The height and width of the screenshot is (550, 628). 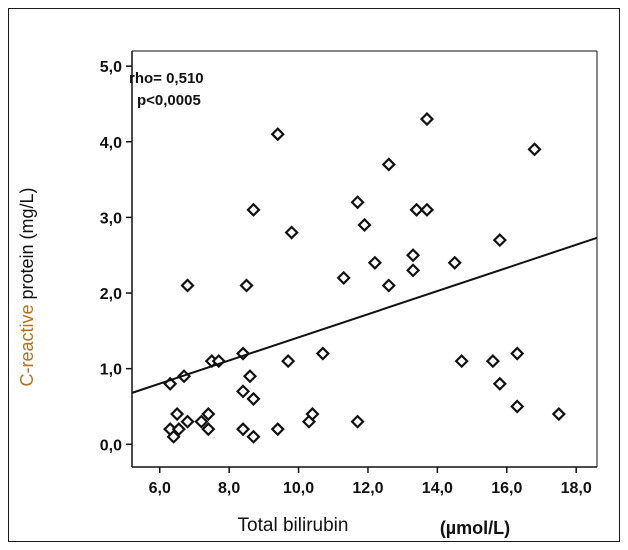 I want to click on p-value-annotation: p<0,0005, so click(x=169, y=100).